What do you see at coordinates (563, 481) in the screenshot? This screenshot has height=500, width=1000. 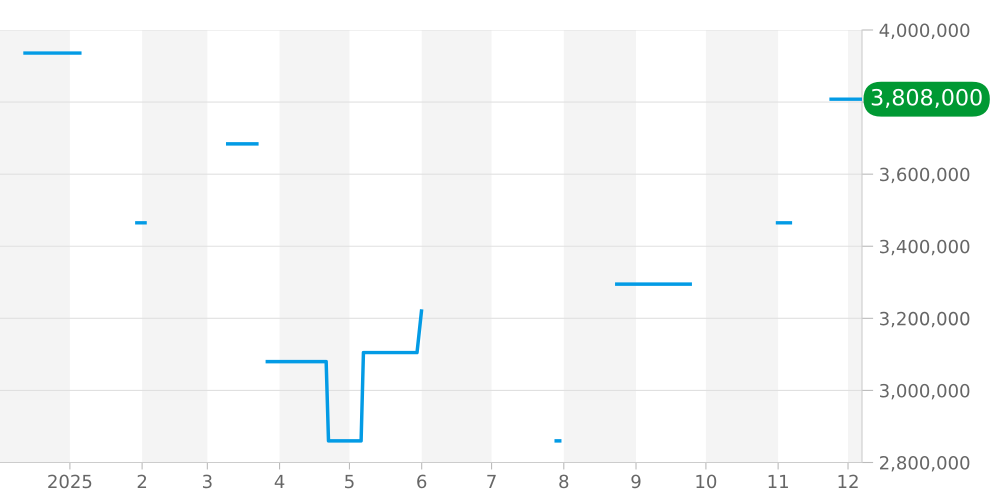 I see `x-tick-label: 8` at bounding box center [563, 481].